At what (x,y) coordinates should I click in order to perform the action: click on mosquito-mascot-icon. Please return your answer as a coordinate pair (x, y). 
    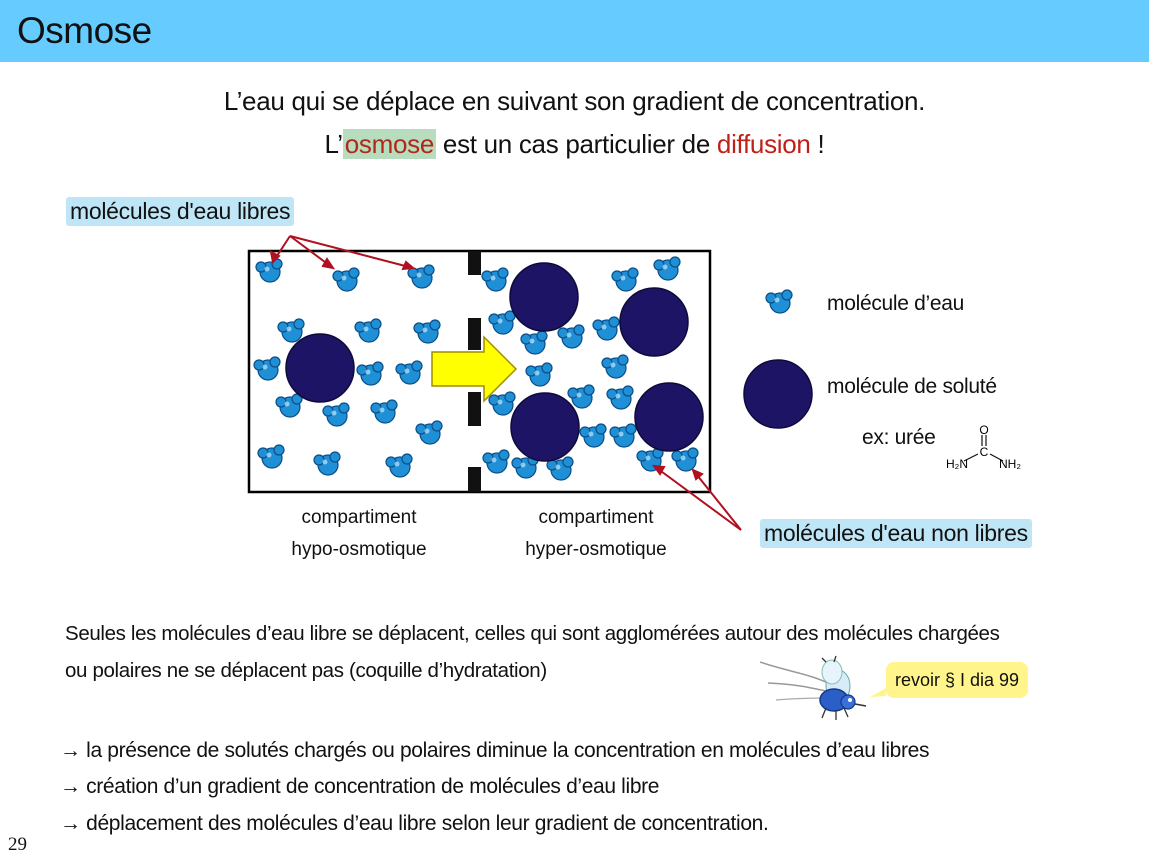
    Looking at the image, I should click on (813, 687).